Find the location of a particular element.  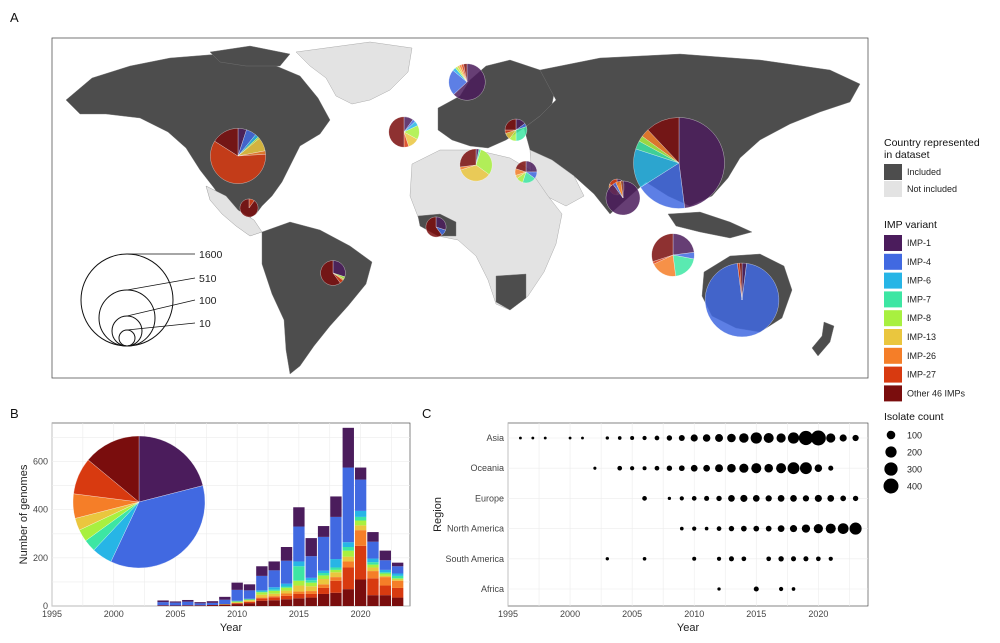

legend-swatch-not-included is located at coordinates (893, 189).